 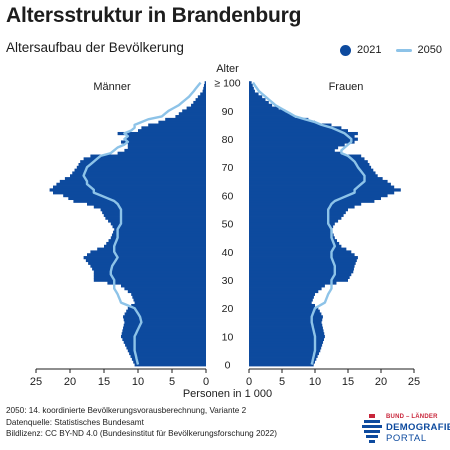 What do you see at coordinates (391, 50) in the screenshot?
I see `legend: 2021 2050` at bounding box center [391, 50].